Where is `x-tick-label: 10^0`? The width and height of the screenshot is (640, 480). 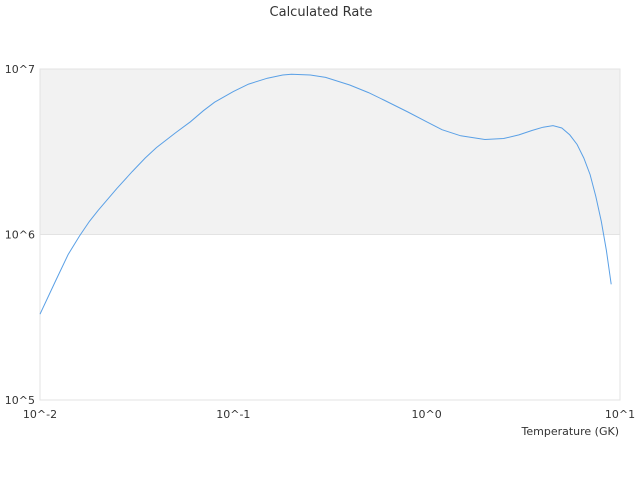 x-tick-label: 10^0 is located at coordinates (427, 414).